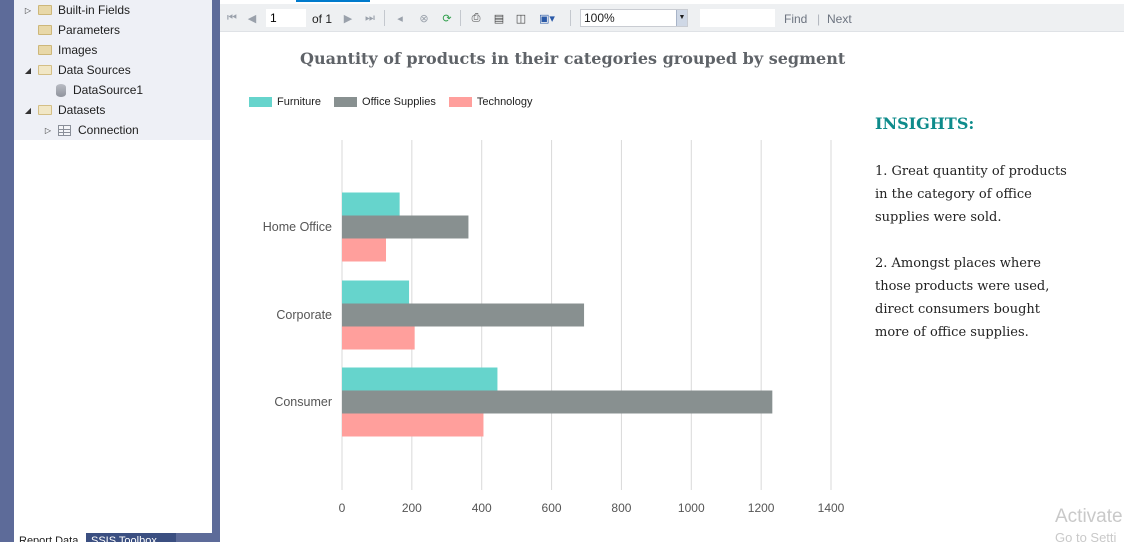 The image size is (1124, 542). What do you see at coordinates (131, 537) in the screenshot?
I see `tab-ssis-toolbox: SSIS Toolbox` at bounding box center [131, 537].